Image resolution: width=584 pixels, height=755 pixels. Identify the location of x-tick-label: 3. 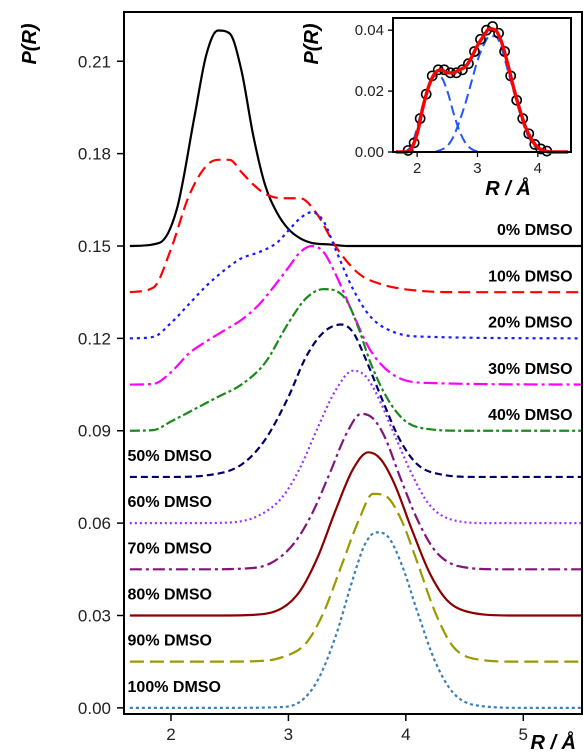
(288, 734).